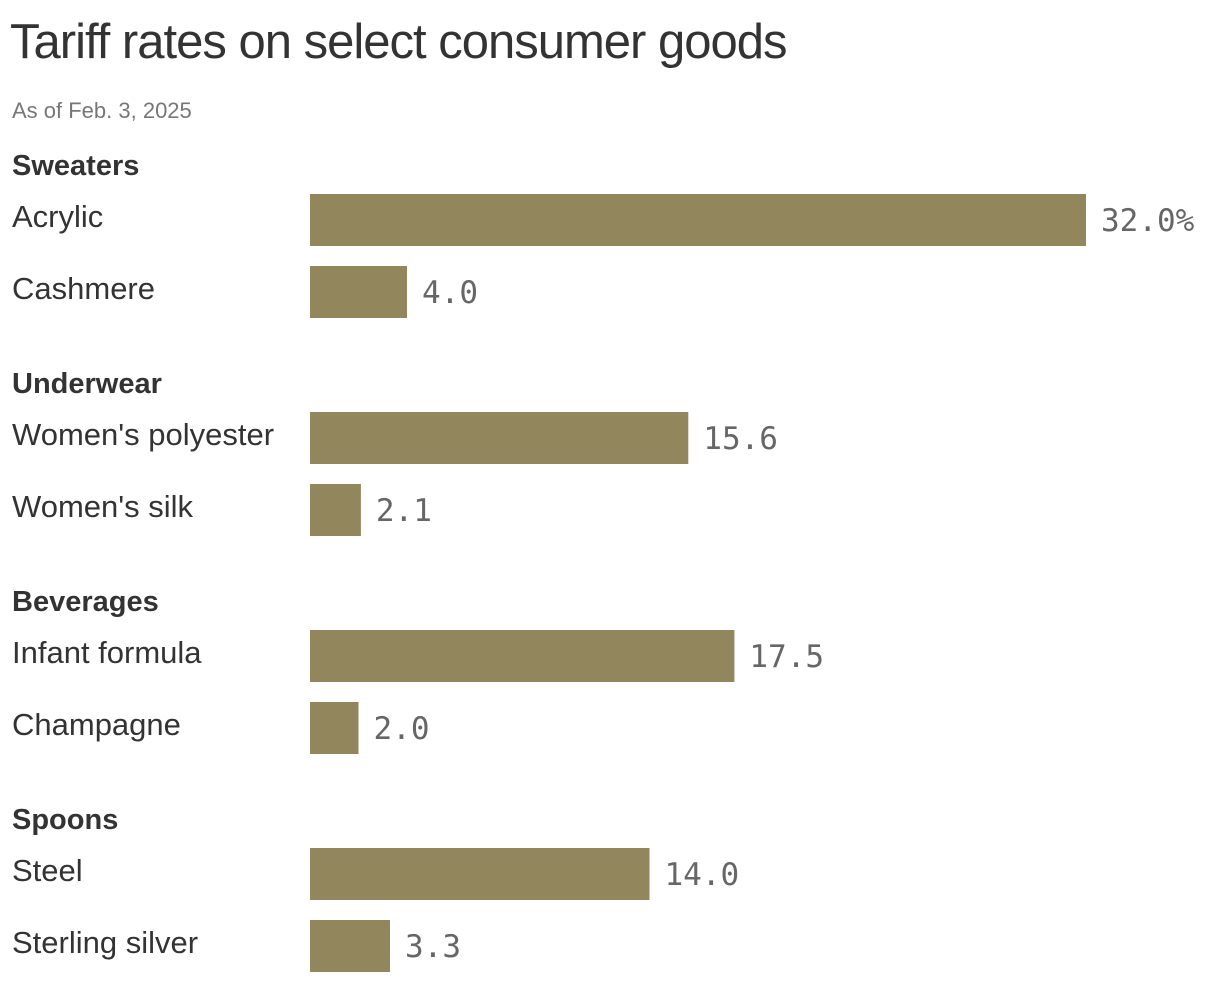  I want to click on category-label-steel: Steel, so click(47, 870).